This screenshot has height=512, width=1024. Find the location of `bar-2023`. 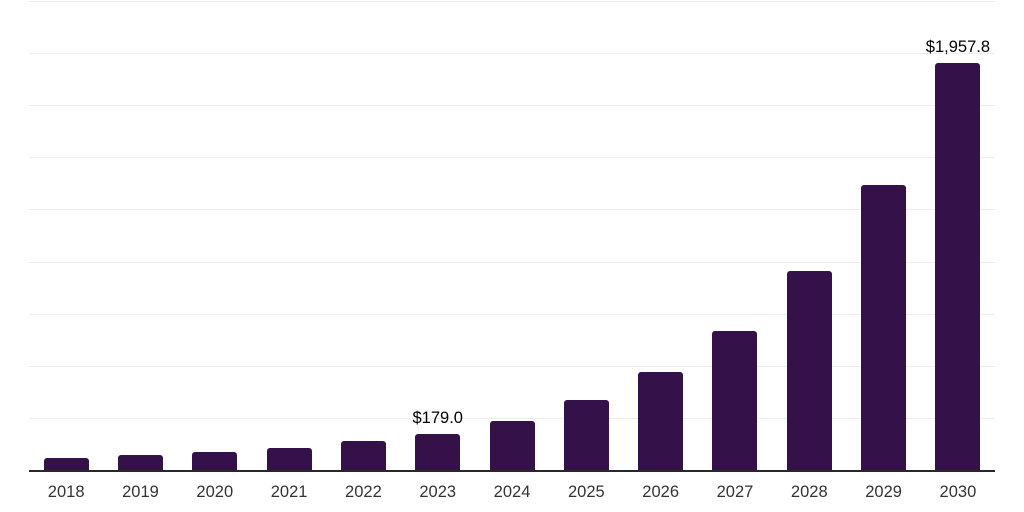

bar-2023 is located at coordinates (438, 452).